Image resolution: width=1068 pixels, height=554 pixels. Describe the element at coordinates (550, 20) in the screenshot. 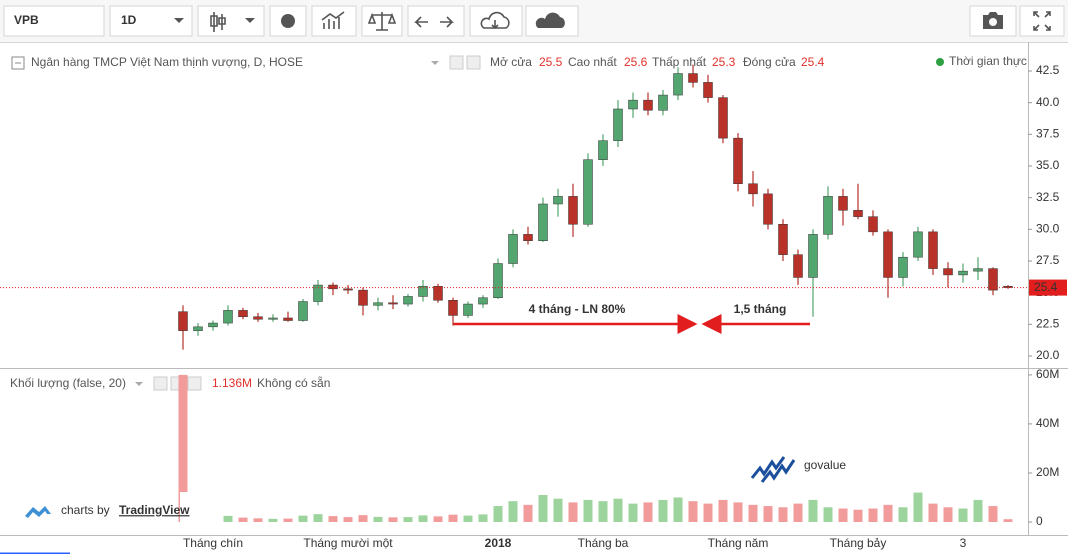

I see `cloud-save-icon` at that location.